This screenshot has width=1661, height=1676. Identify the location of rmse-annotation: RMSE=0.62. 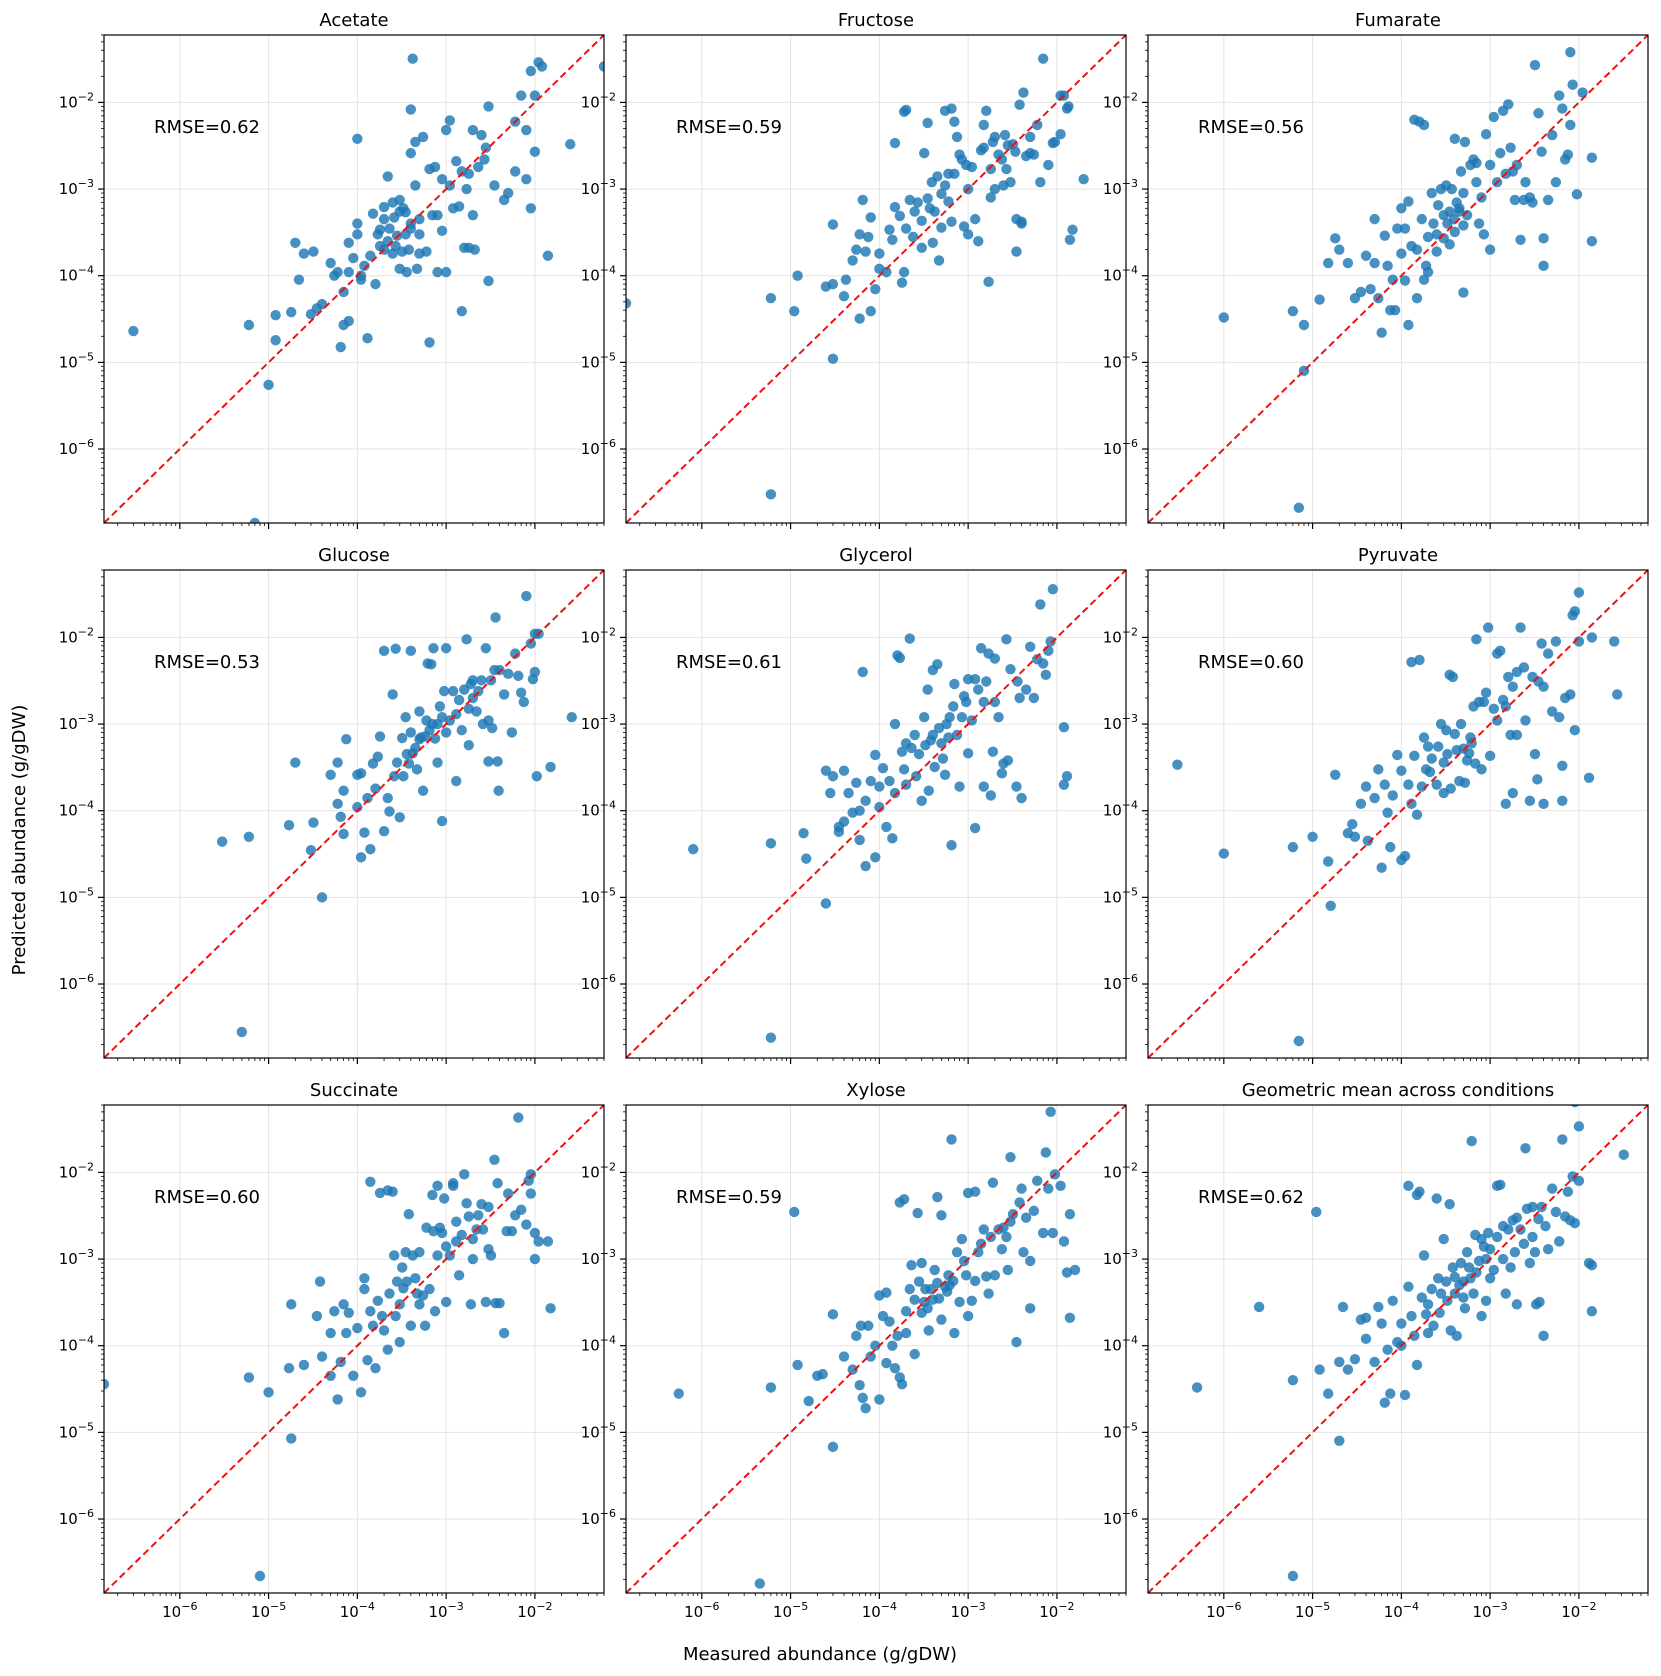
(207, 127).